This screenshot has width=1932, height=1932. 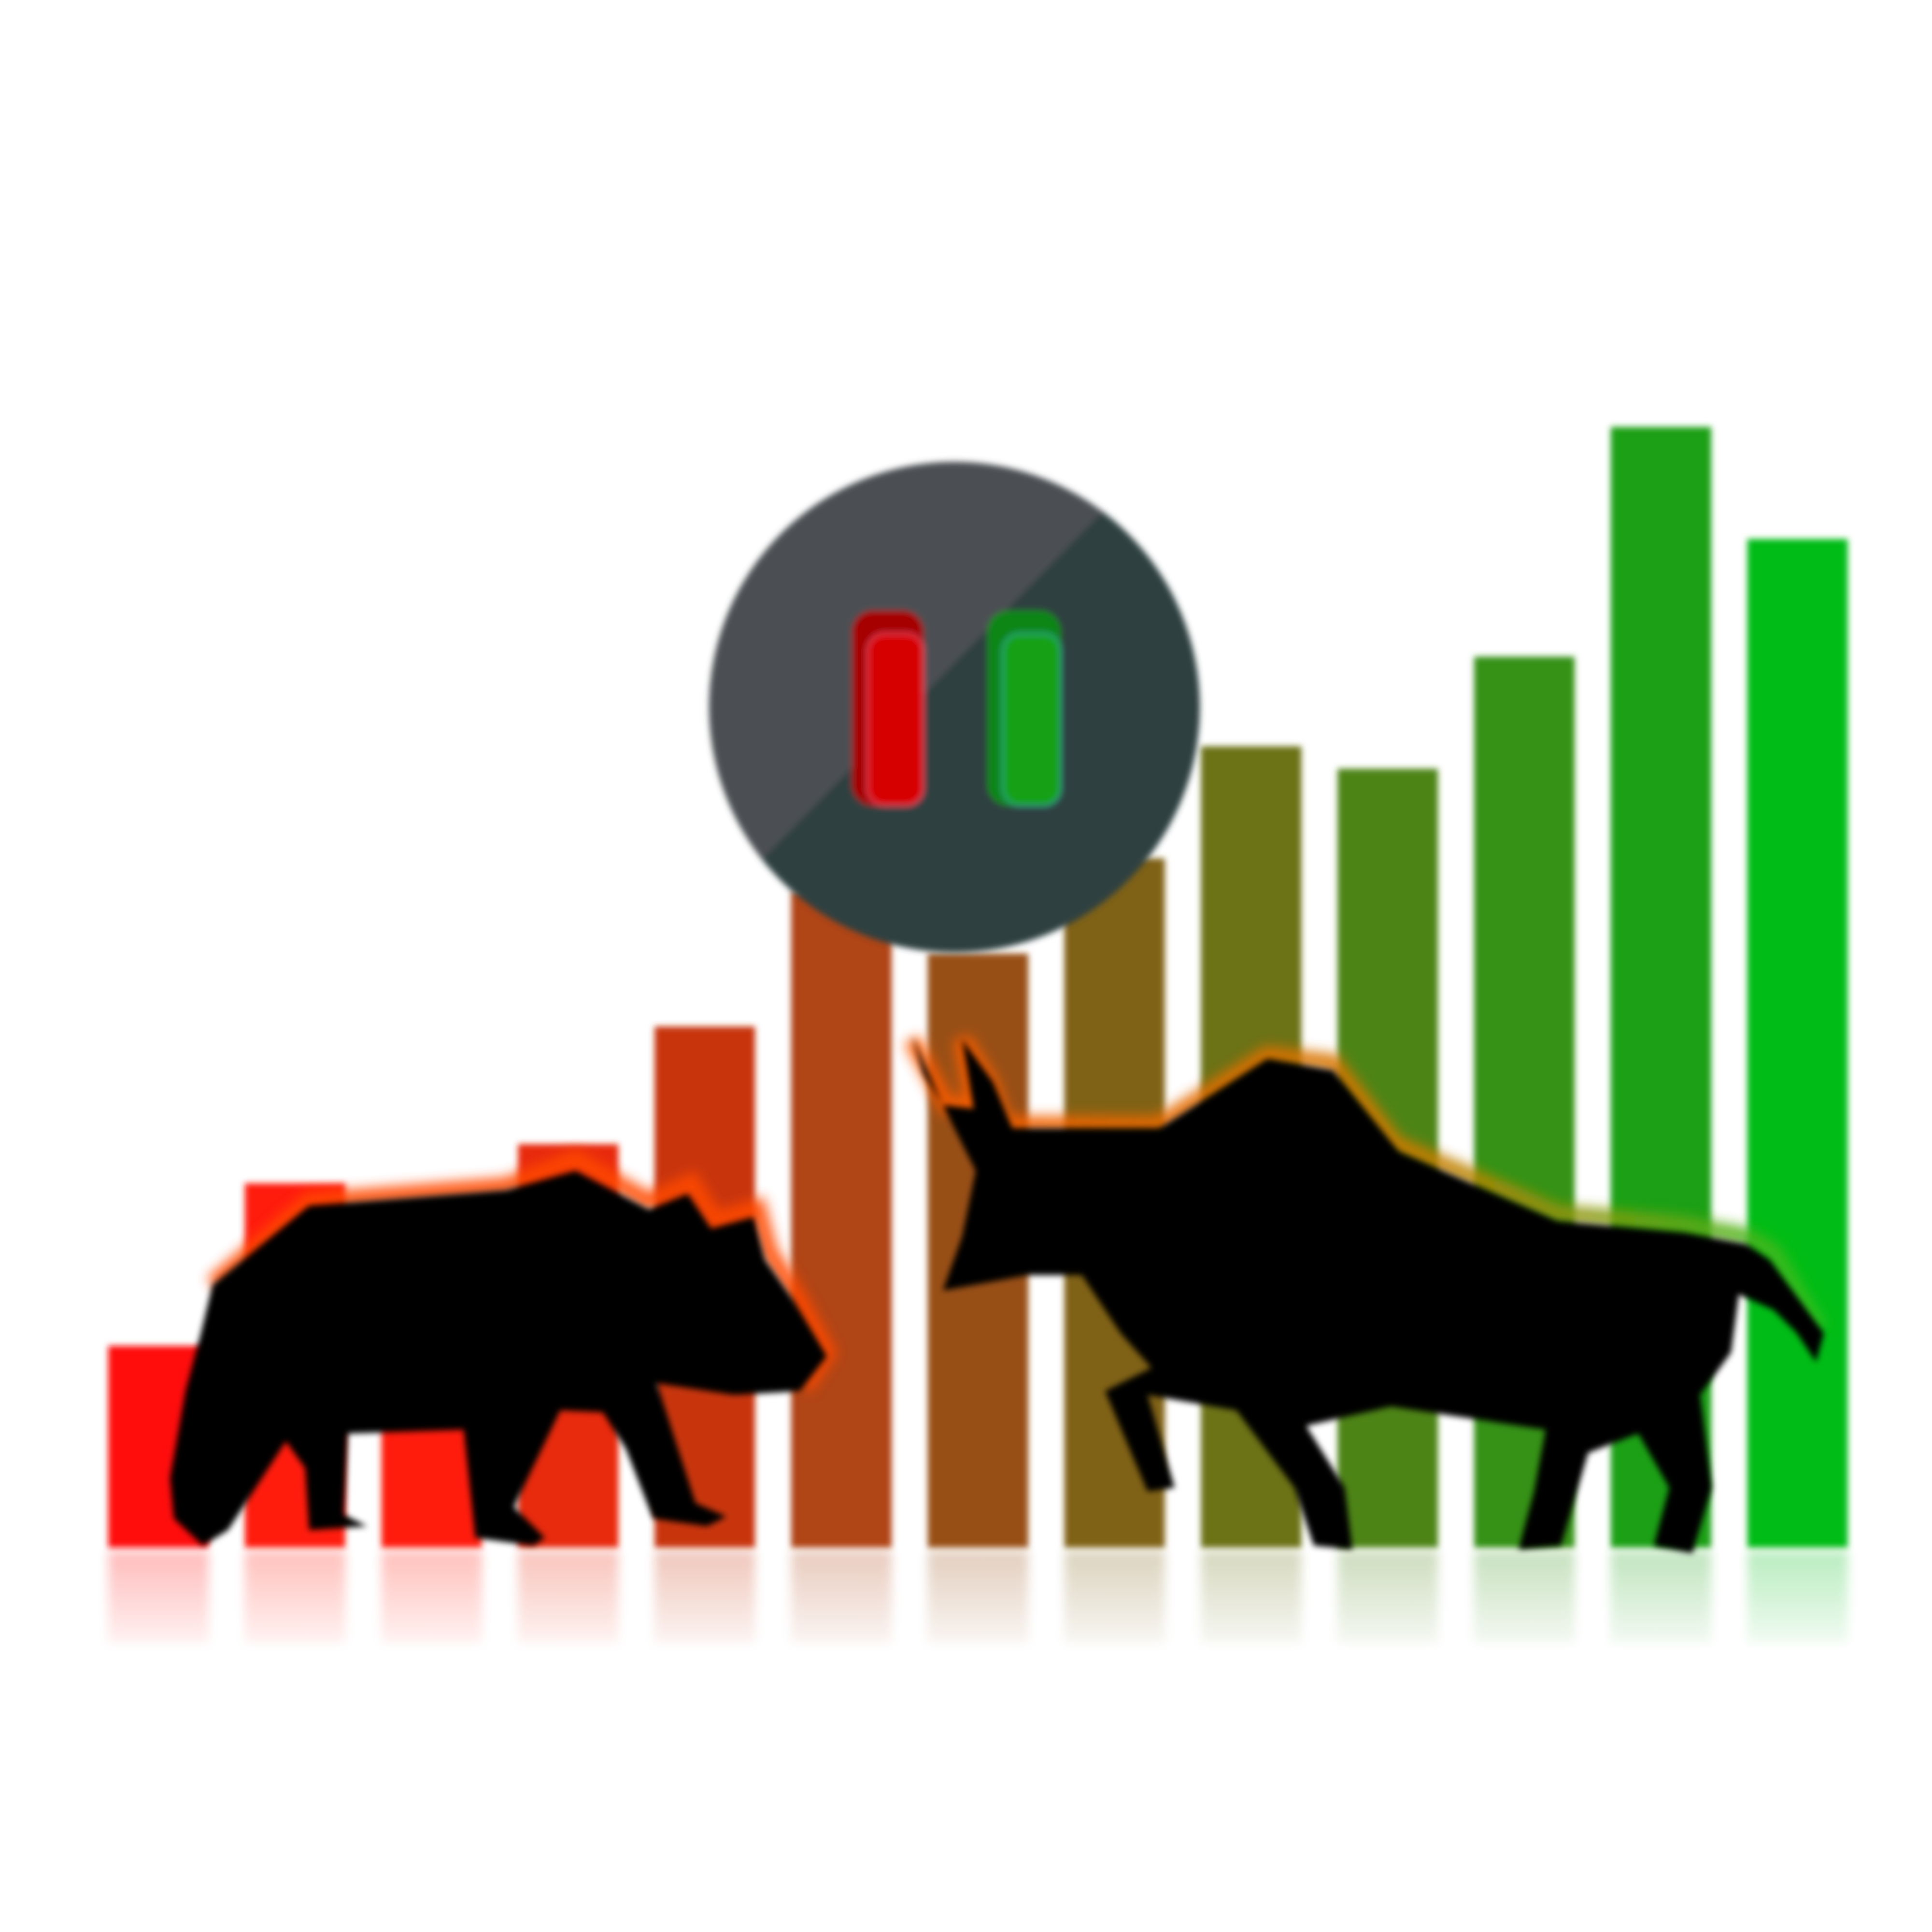 I want to click on bull-icon, so click(x=1366, y=1294).